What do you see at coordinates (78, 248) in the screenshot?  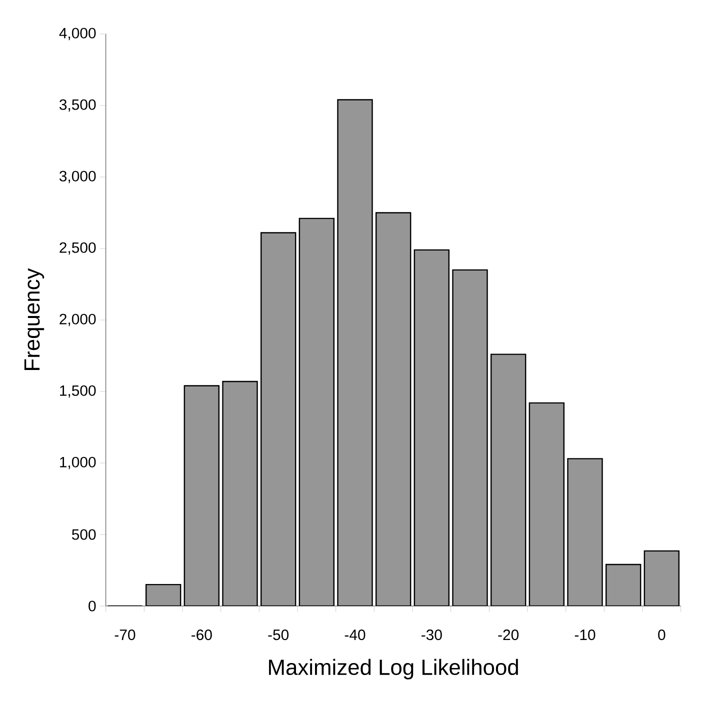 I see `y-tick-label: 2,500` at bounding box center [78, 248].